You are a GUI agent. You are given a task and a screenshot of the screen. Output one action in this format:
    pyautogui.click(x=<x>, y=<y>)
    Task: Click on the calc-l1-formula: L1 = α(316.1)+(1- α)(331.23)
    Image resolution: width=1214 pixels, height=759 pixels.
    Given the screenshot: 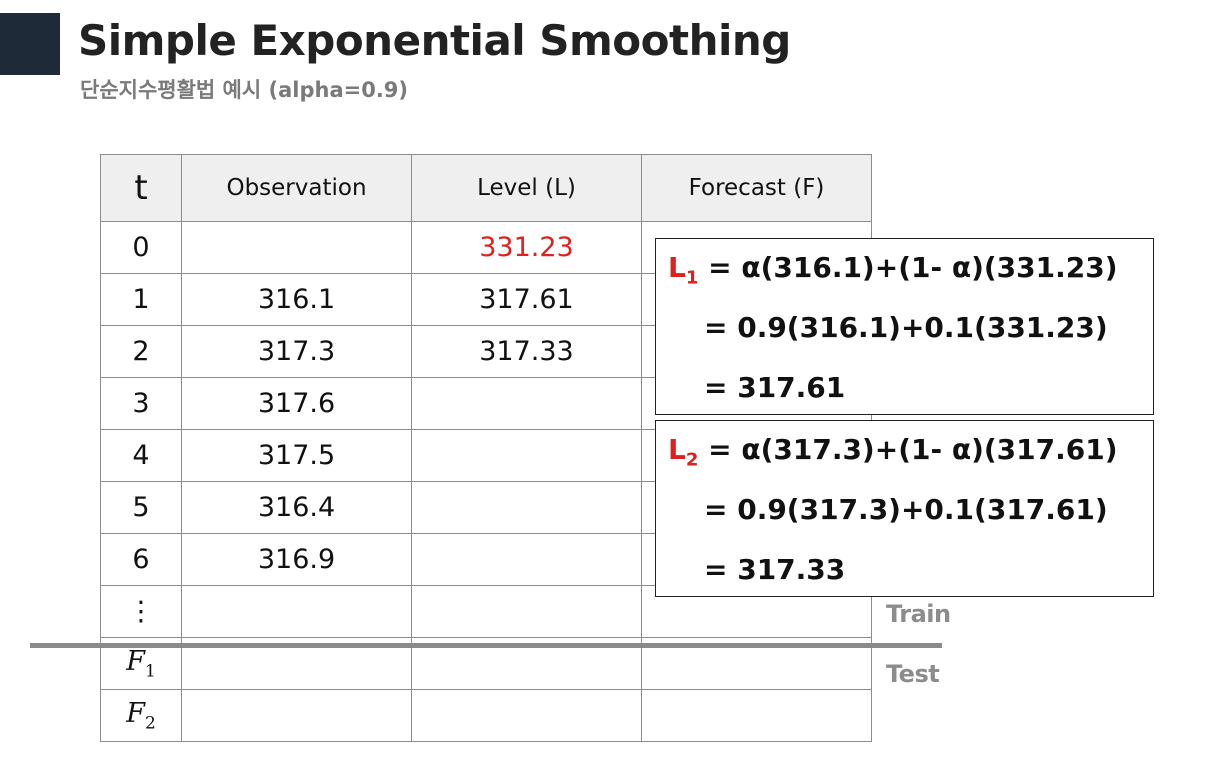 What is the action you would take?
    pyautogui.click(x=893, y=270)
    